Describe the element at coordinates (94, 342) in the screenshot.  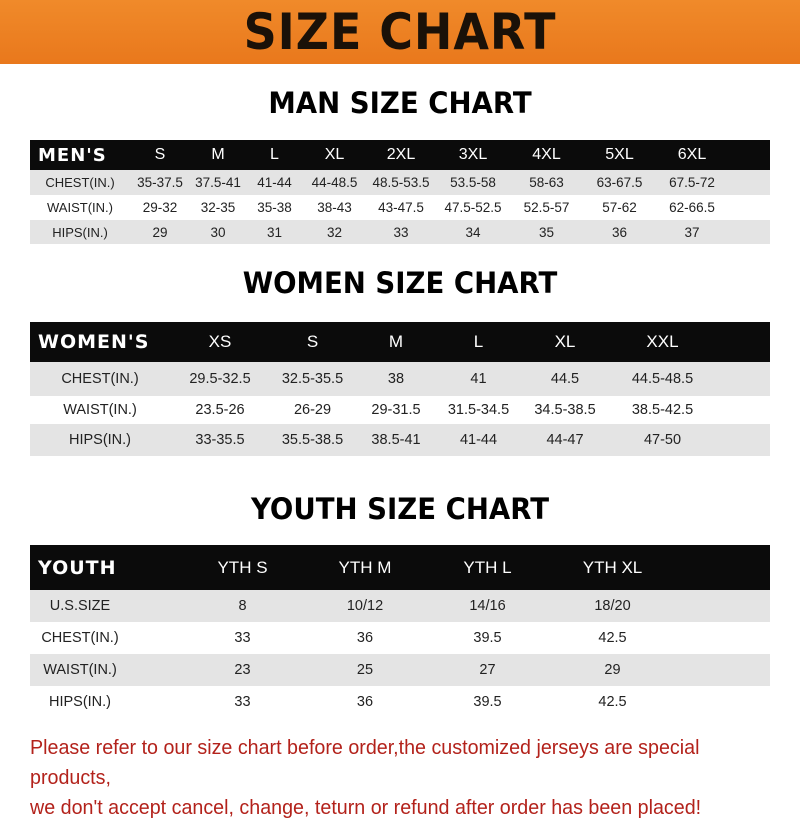
I see `table-header-label: WOMEN'S` at that location.